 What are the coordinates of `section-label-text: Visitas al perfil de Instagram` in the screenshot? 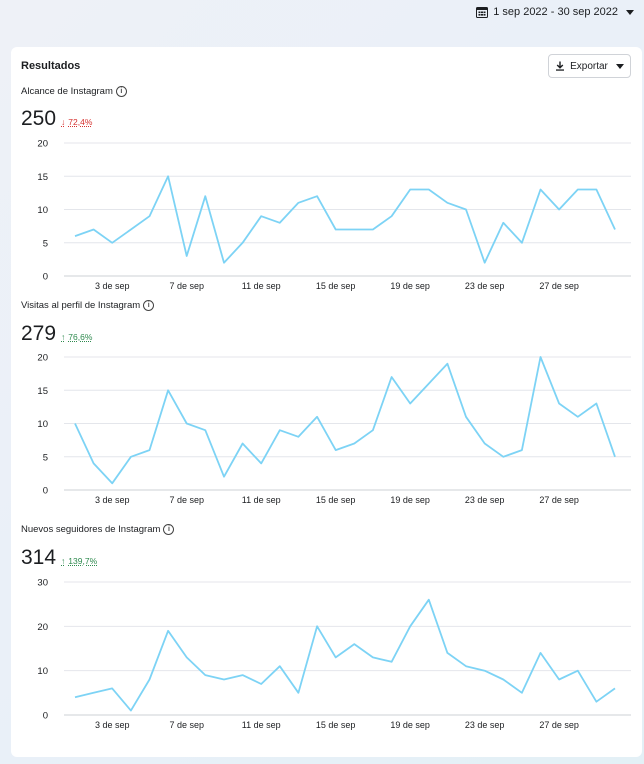 It's located at (81, 305).